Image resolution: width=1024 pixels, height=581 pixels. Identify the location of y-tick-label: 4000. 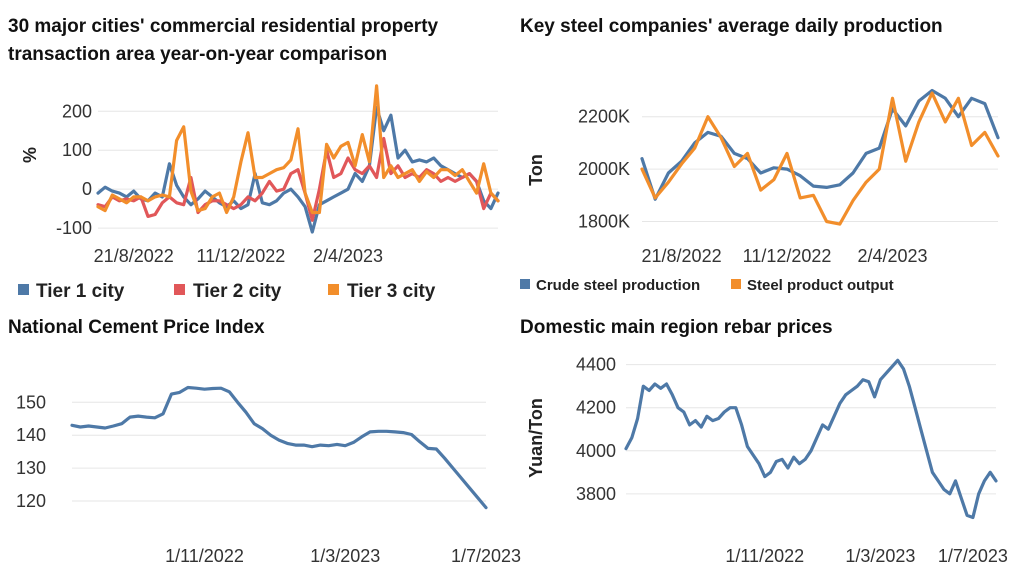
(596, 451).